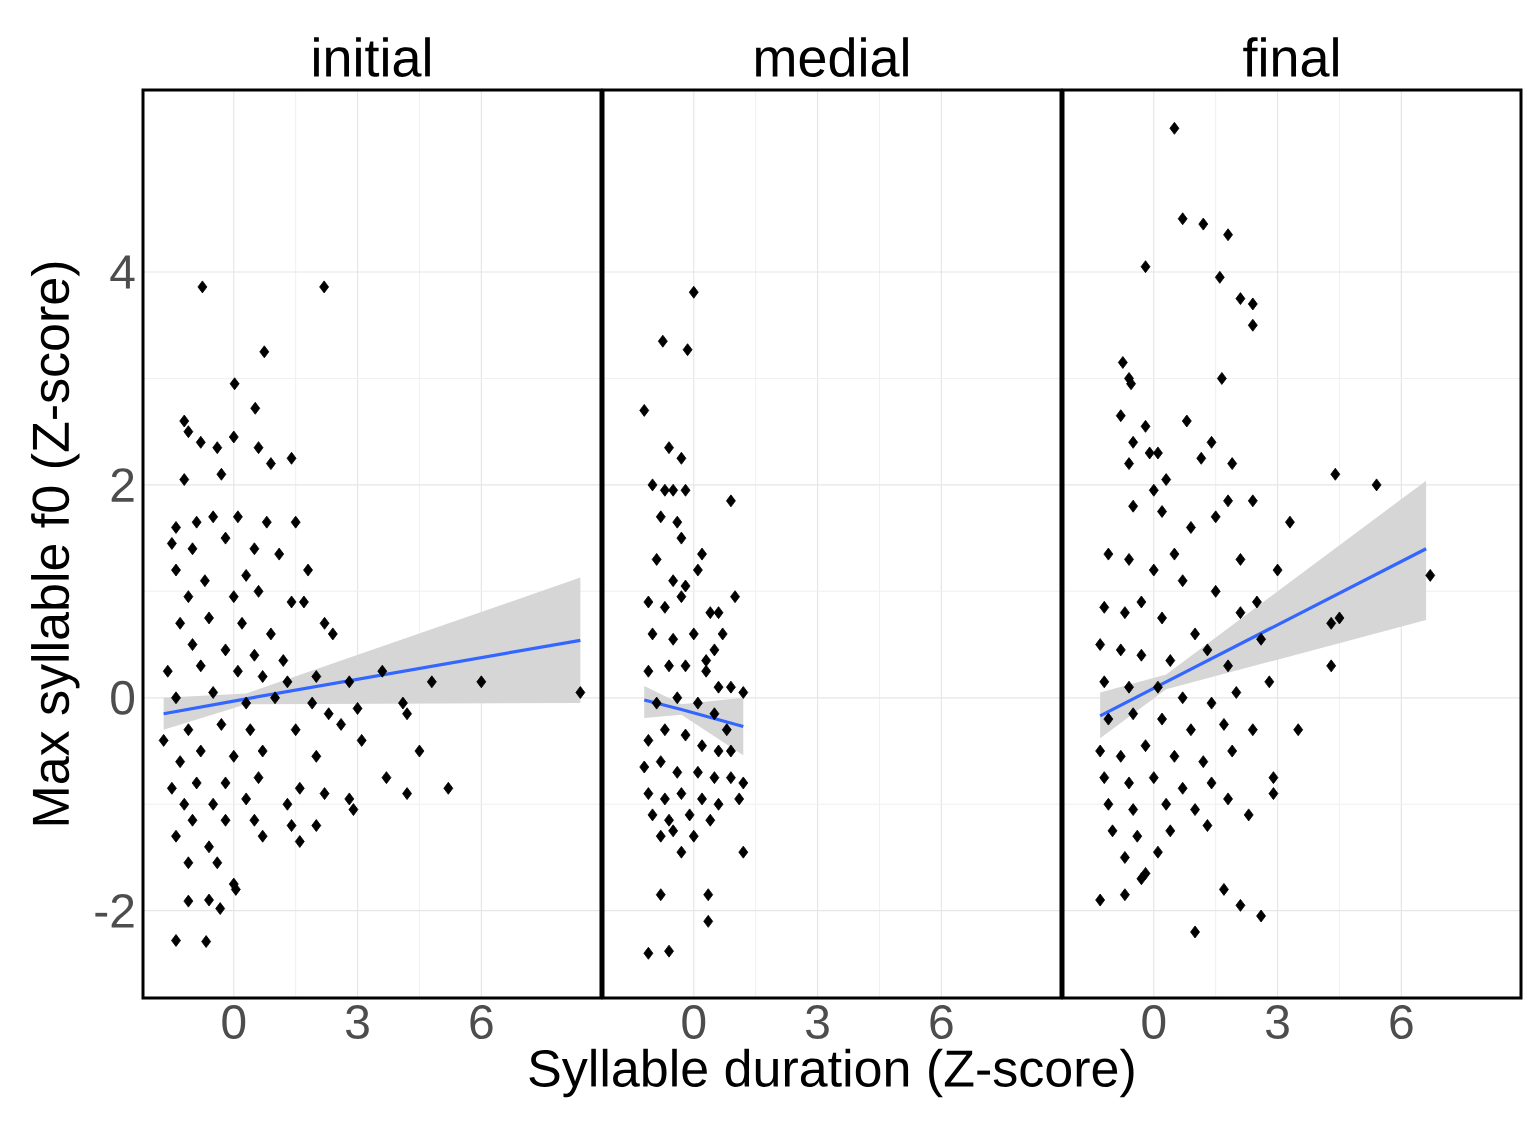  Describe the element at coordinates (1290, 57) in the screenshot. I see `chart-title: final` at that location.